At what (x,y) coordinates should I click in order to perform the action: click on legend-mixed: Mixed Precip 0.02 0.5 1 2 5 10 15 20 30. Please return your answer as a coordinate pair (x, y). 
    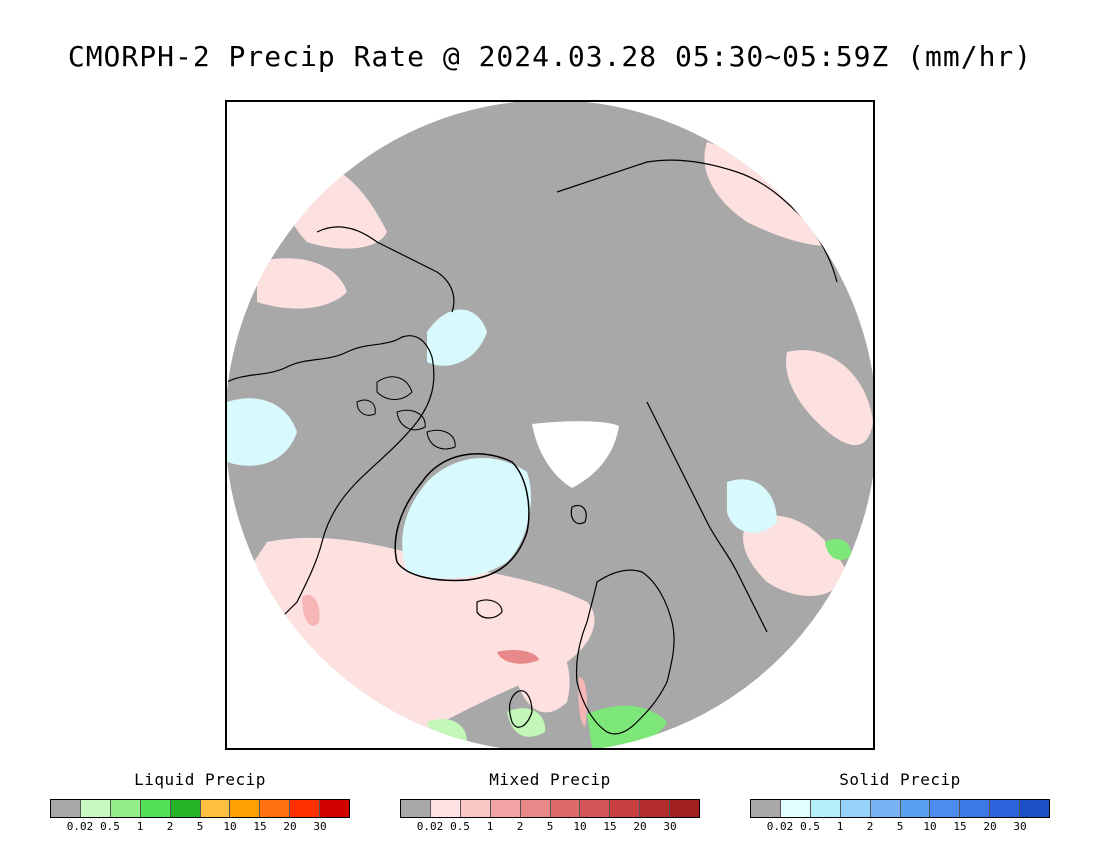
    Looking at the image, I should click on (550, 801).